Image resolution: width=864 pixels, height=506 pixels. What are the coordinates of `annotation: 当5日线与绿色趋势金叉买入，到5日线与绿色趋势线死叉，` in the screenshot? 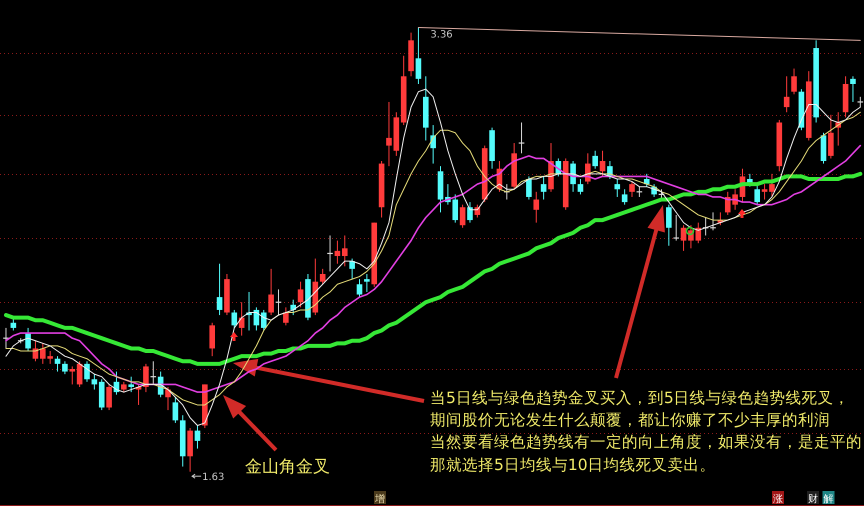 It's located at (640, 398).